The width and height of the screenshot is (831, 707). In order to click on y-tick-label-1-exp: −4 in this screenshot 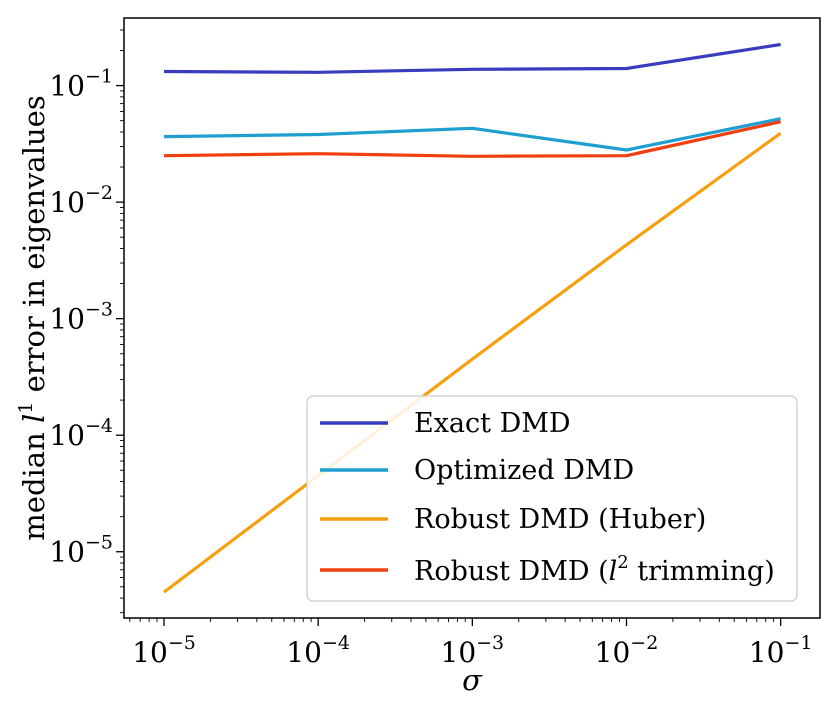, I will do `click(99, 426)`.